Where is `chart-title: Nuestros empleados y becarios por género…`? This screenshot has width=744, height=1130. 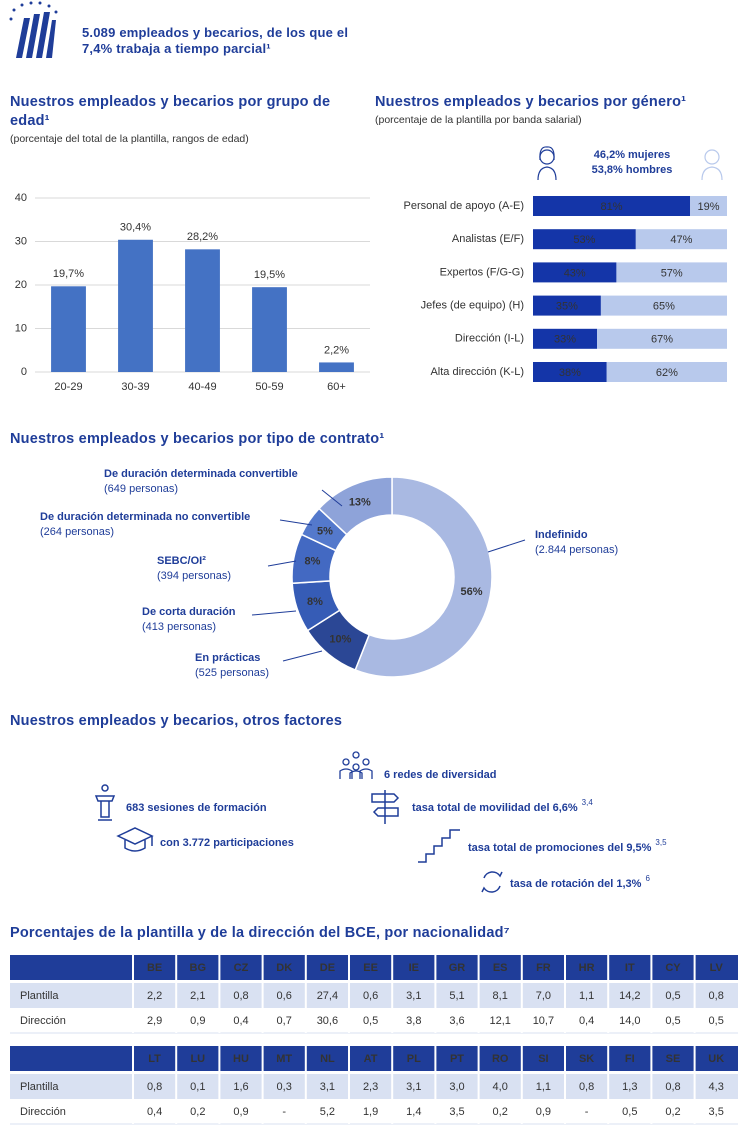 chart-title: Nuestros empleados y becarios por género… is located at coordinates (531, 102).